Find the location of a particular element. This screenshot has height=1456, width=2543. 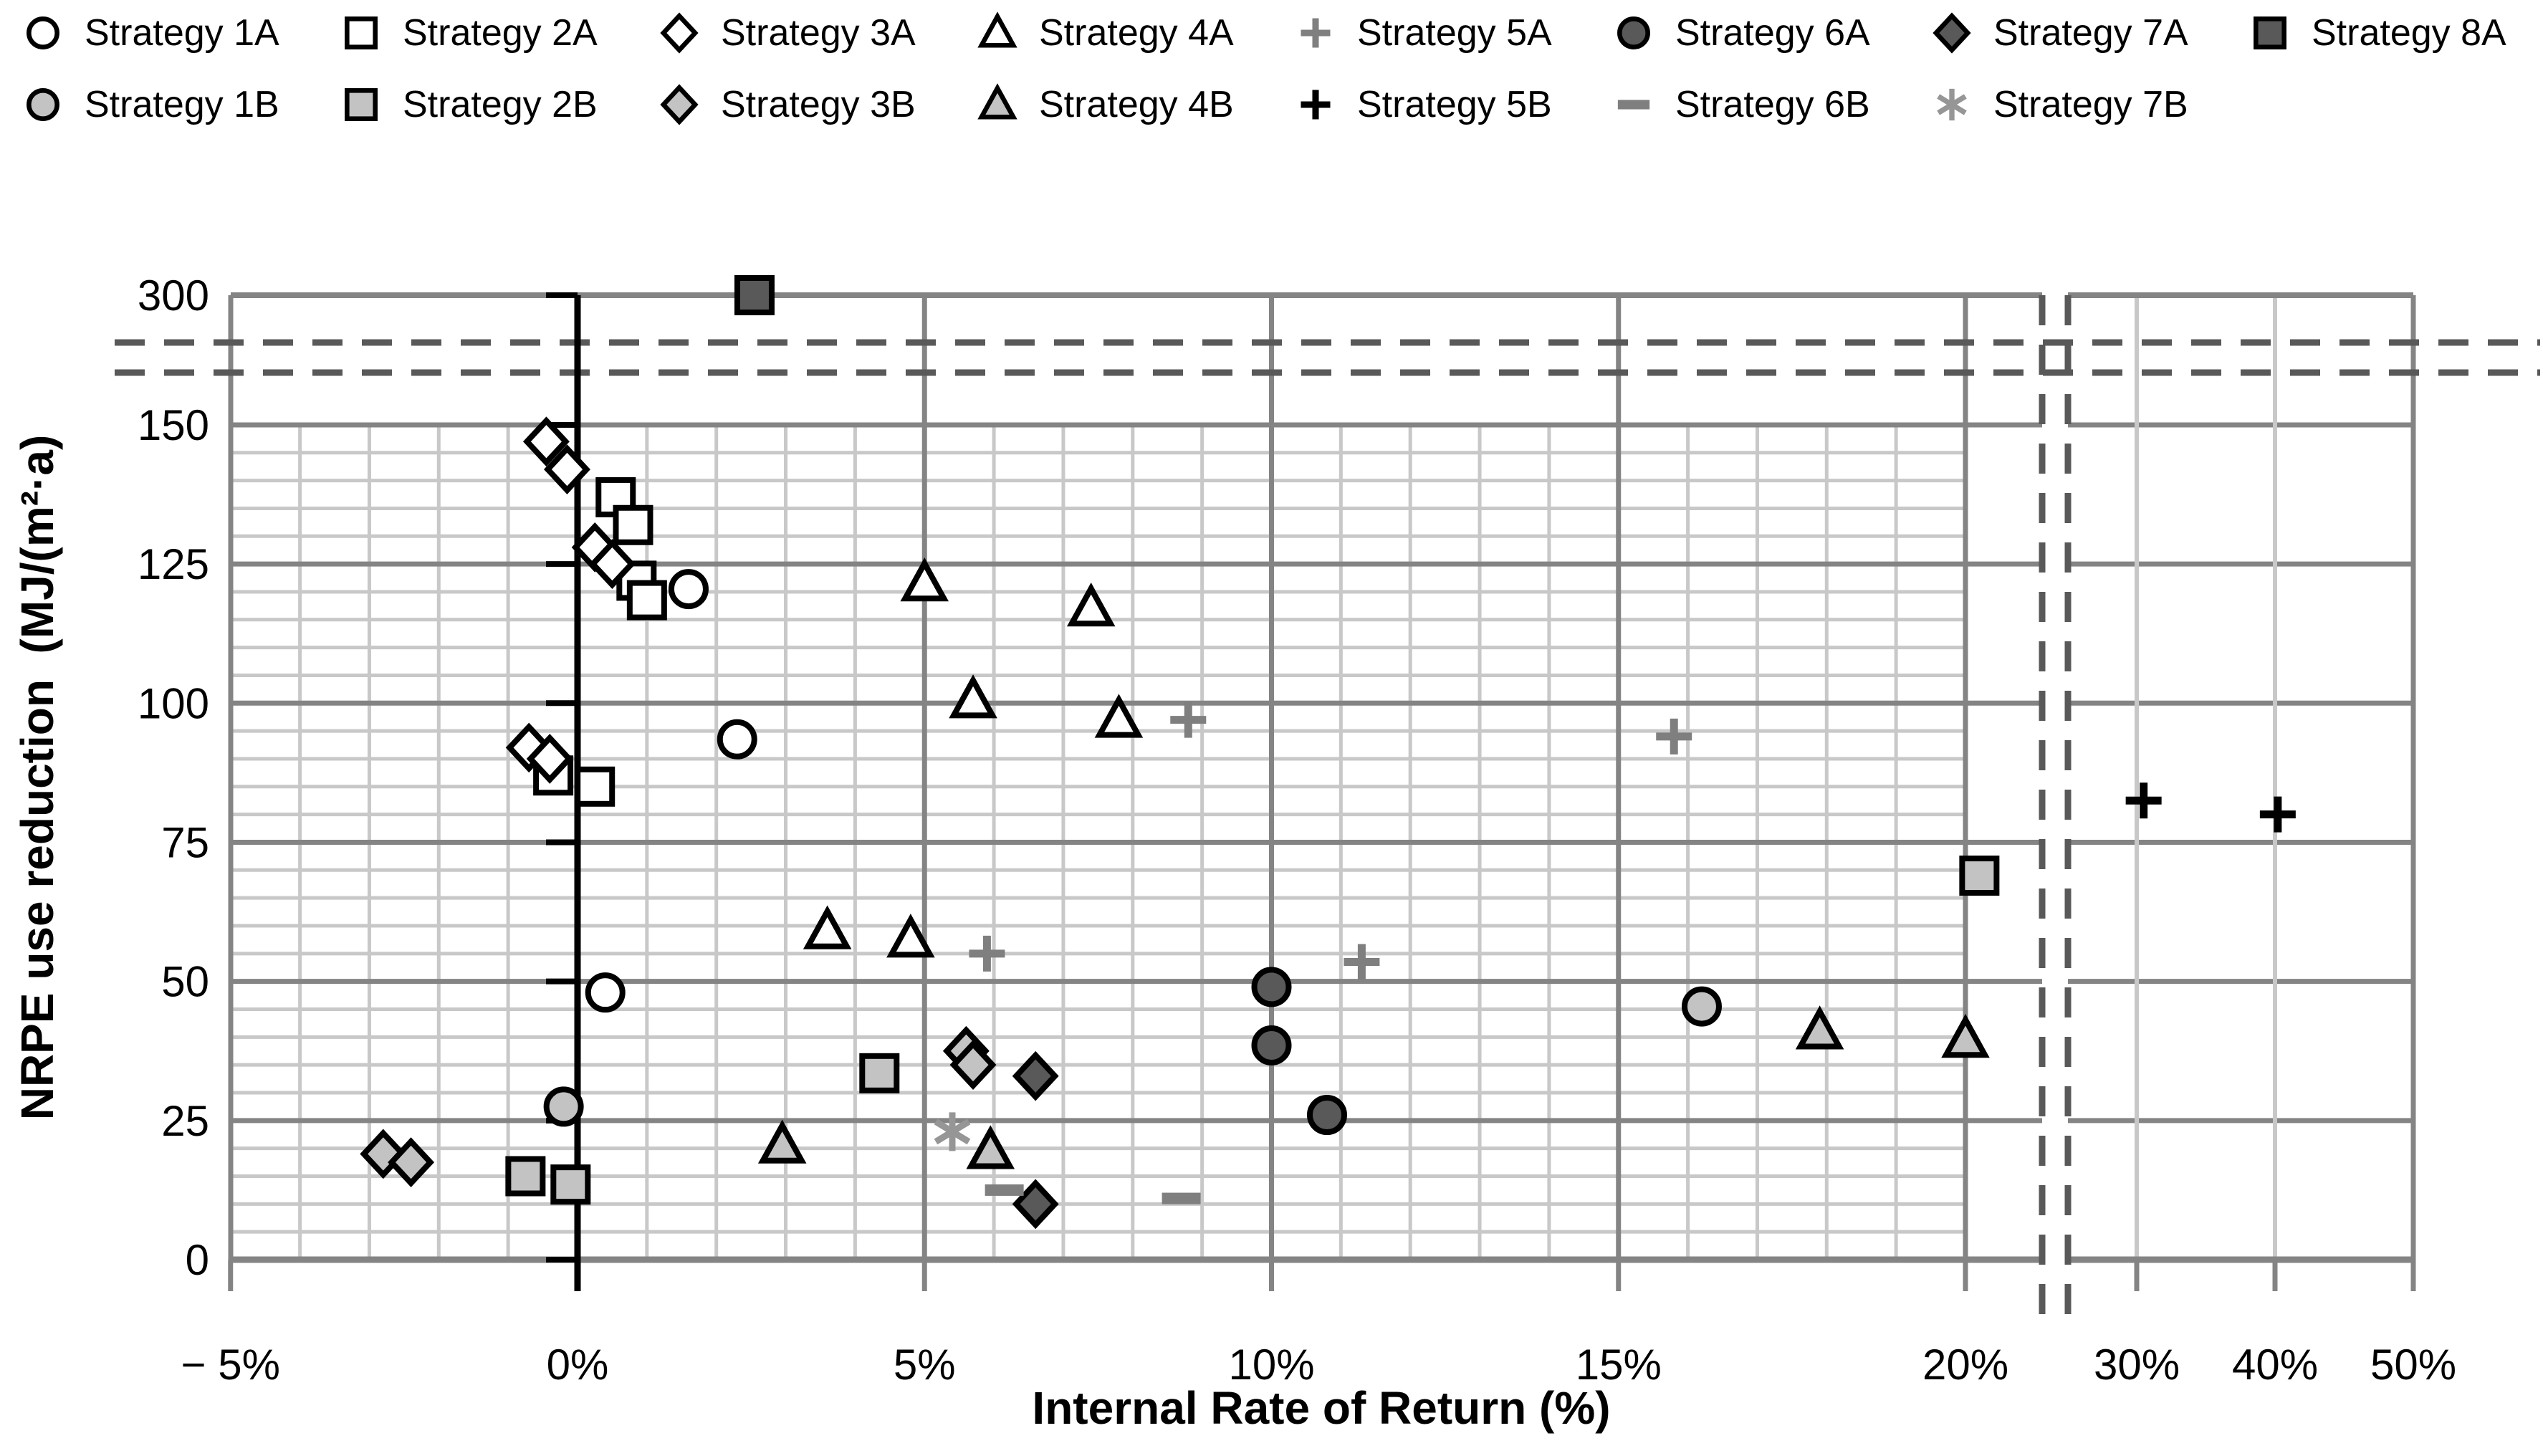

svg-text: 0% is located at coordinates (578, 1365).